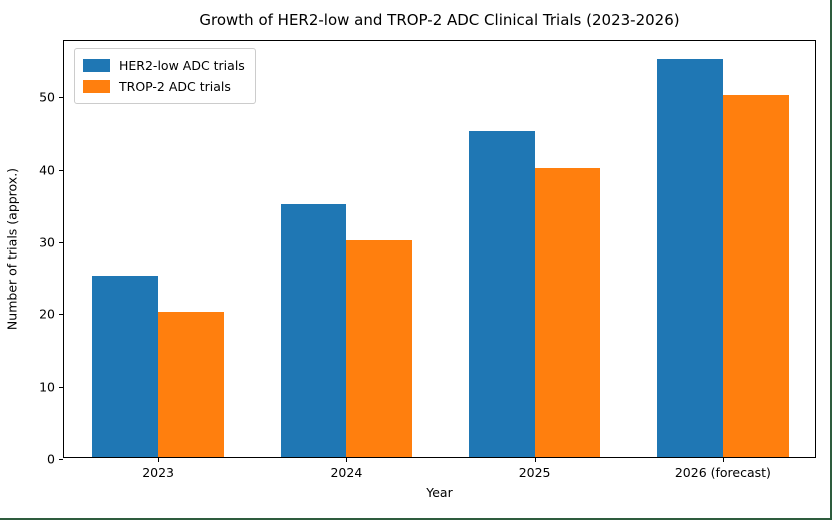  Describe the element at coordinates (690, 257) in the screenshot. I see `bar-2026 (forecast)-series-0` at that location.